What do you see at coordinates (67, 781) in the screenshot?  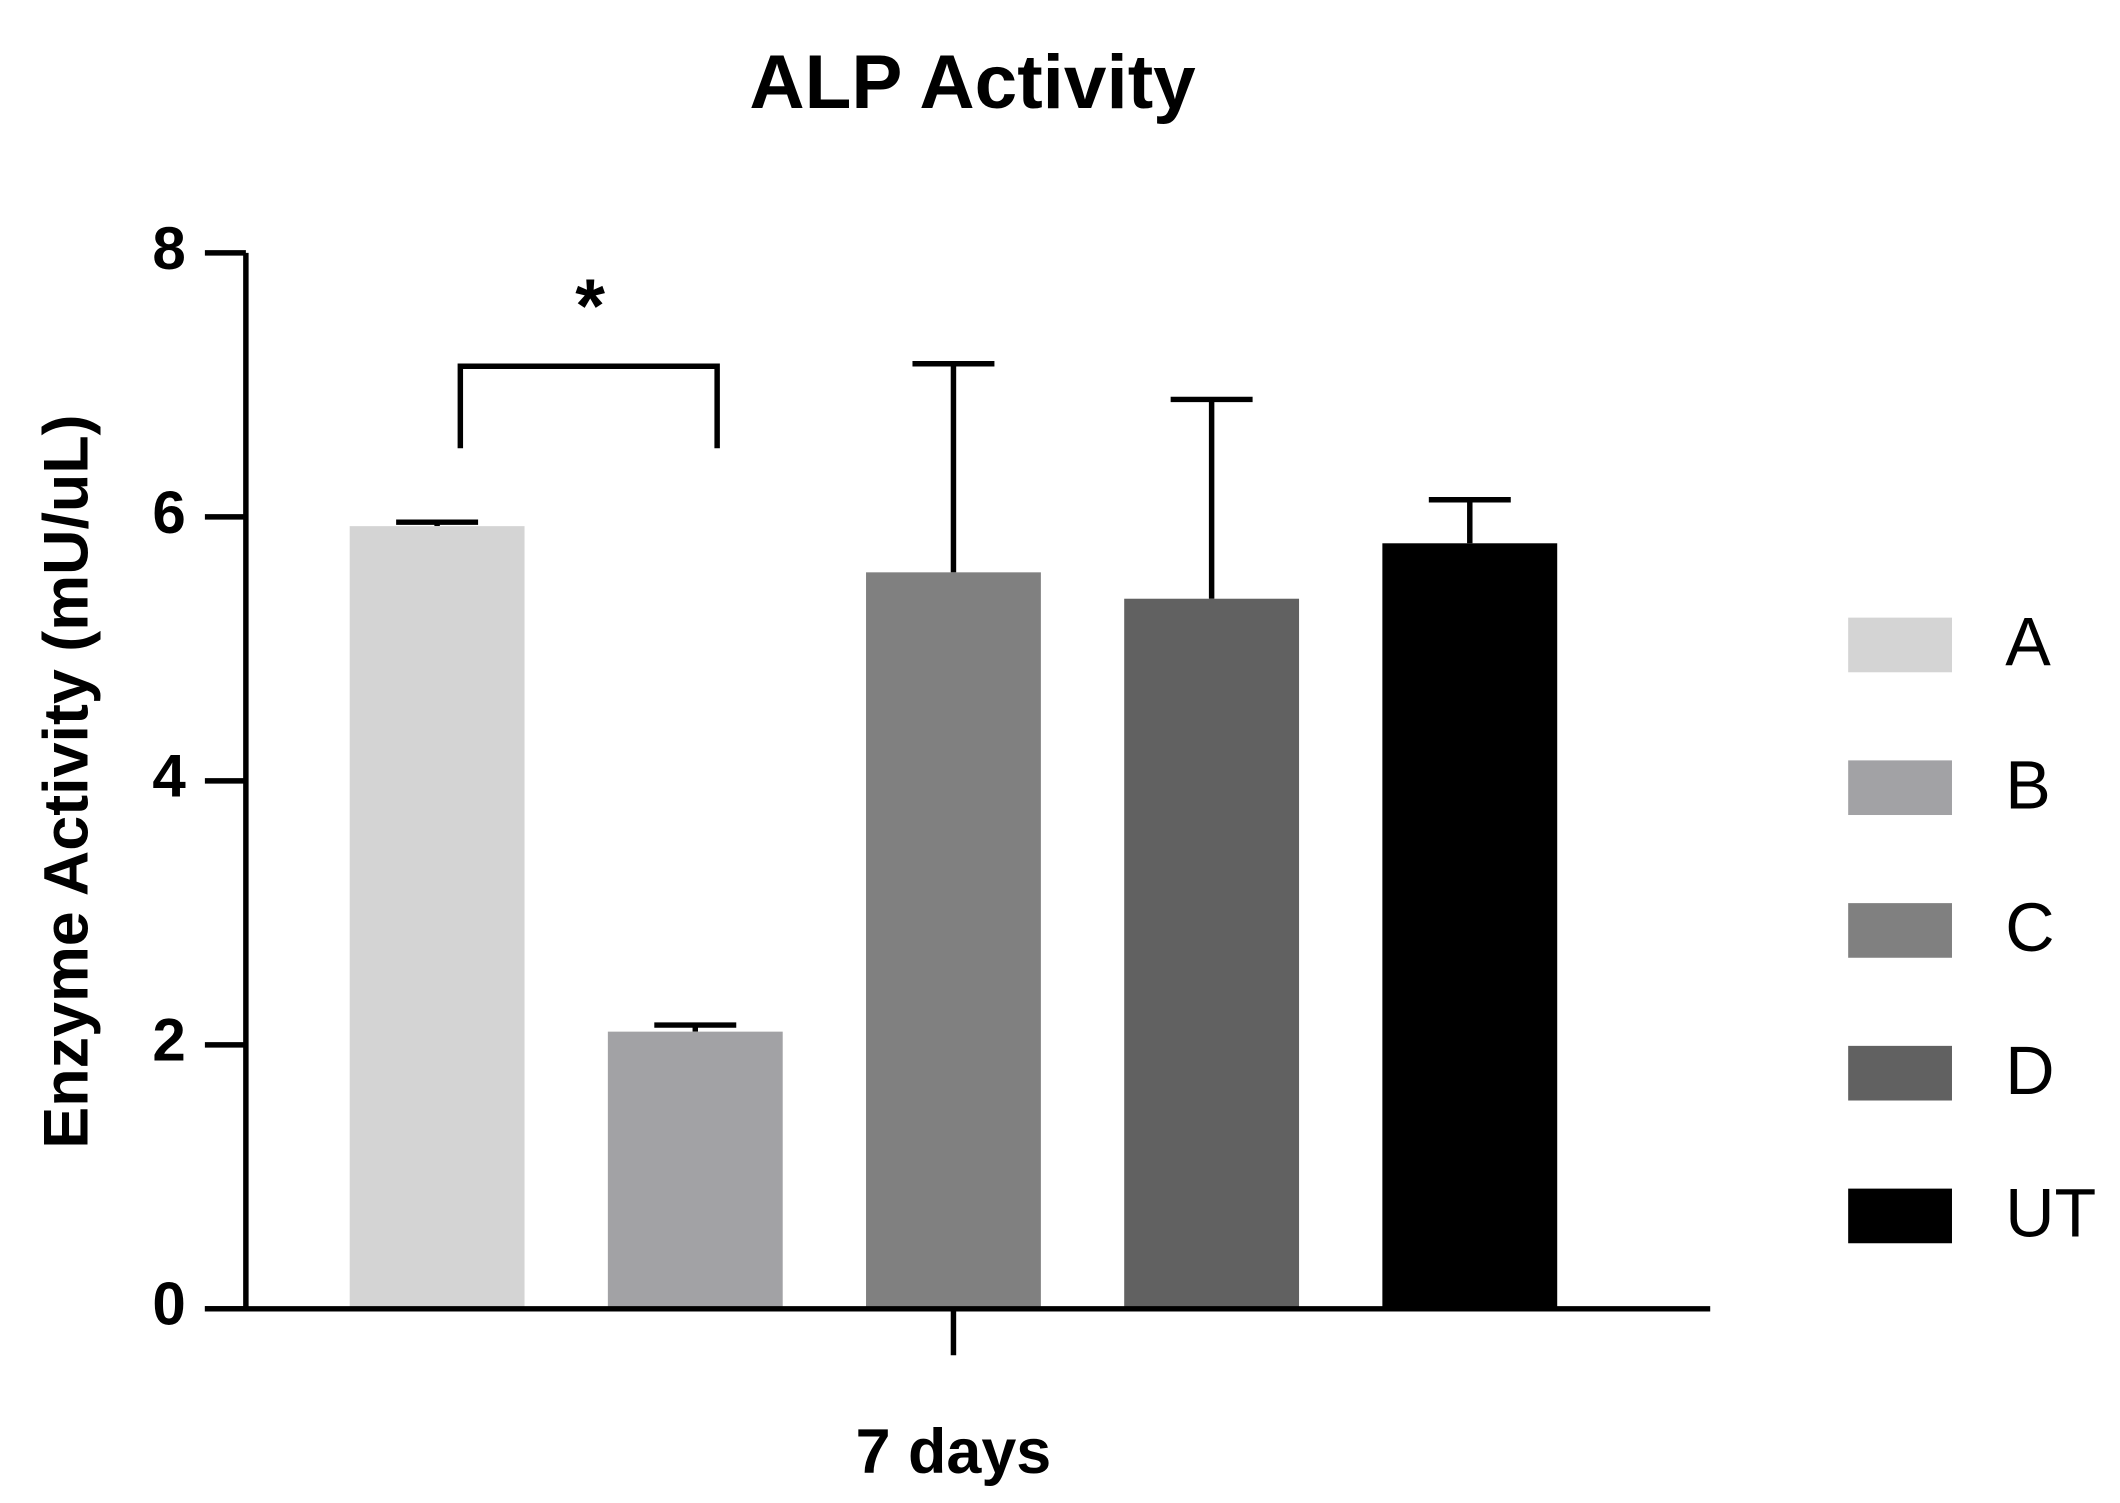 I see `y-axis-label: Enzyme Activity (mU/uL)` at bounding box center [67, 781].